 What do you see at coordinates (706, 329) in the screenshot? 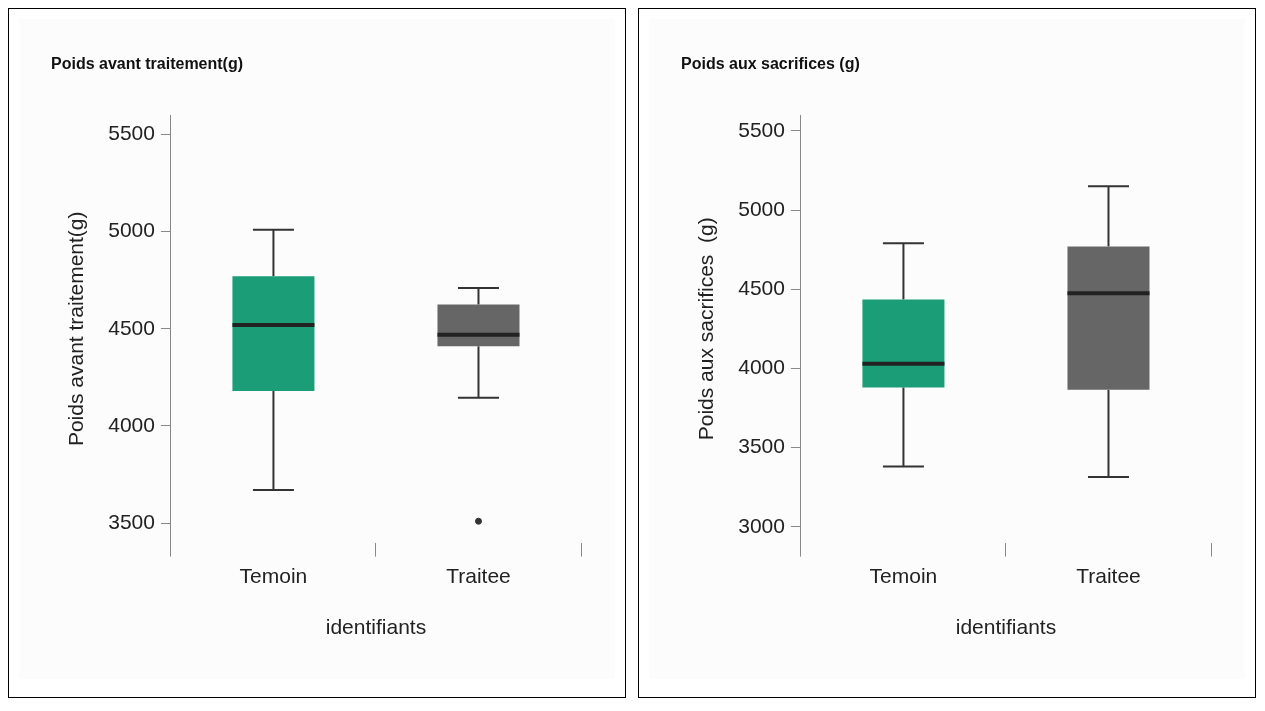
I see `y-axis-title: Poids aux sacrifices (g)` at bounding box center [706, 329].